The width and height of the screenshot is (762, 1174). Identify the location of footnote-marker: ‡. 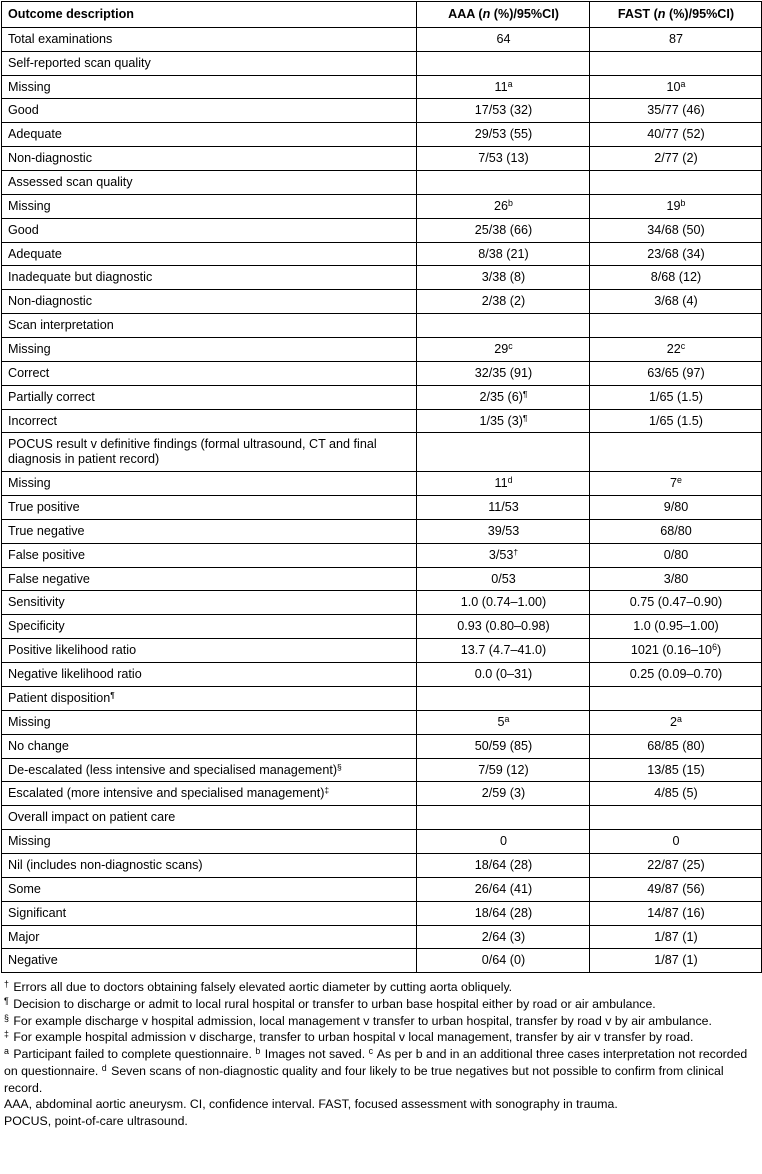
(6, 1034).